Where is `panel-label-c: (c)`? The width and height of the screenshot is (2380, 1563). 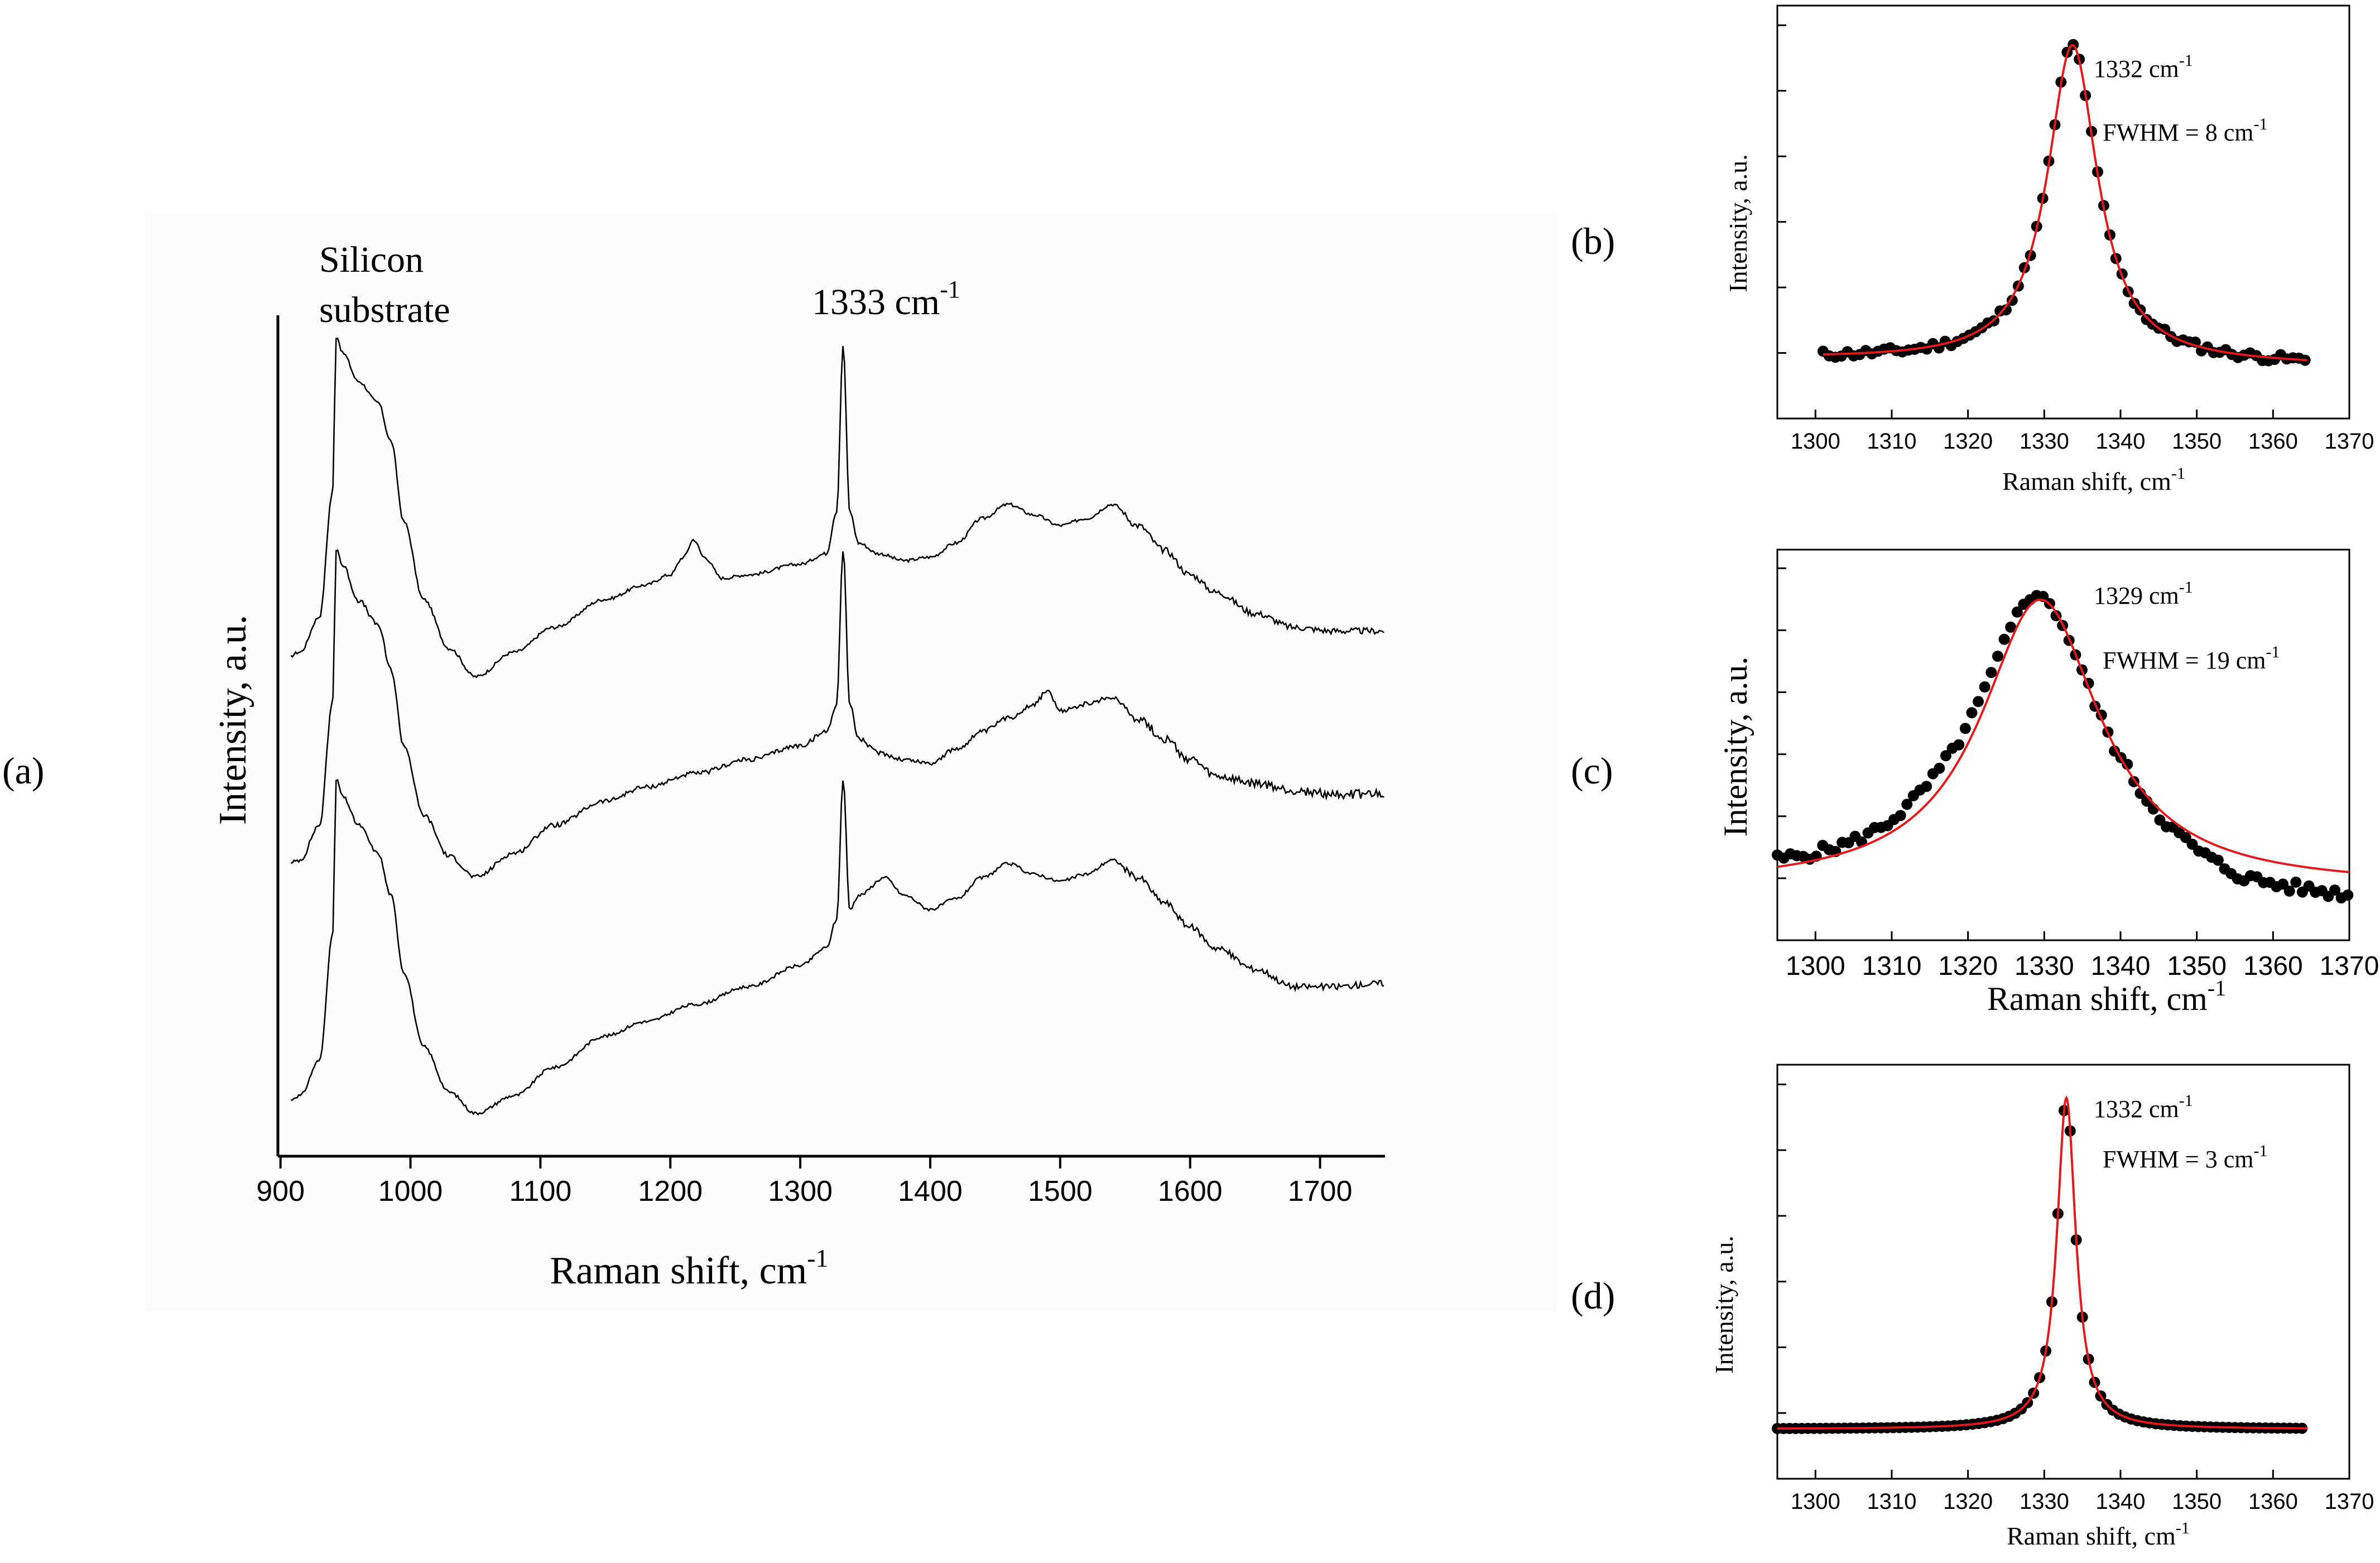 panel-label-c: (c) is located at coordinates (1592, 770).